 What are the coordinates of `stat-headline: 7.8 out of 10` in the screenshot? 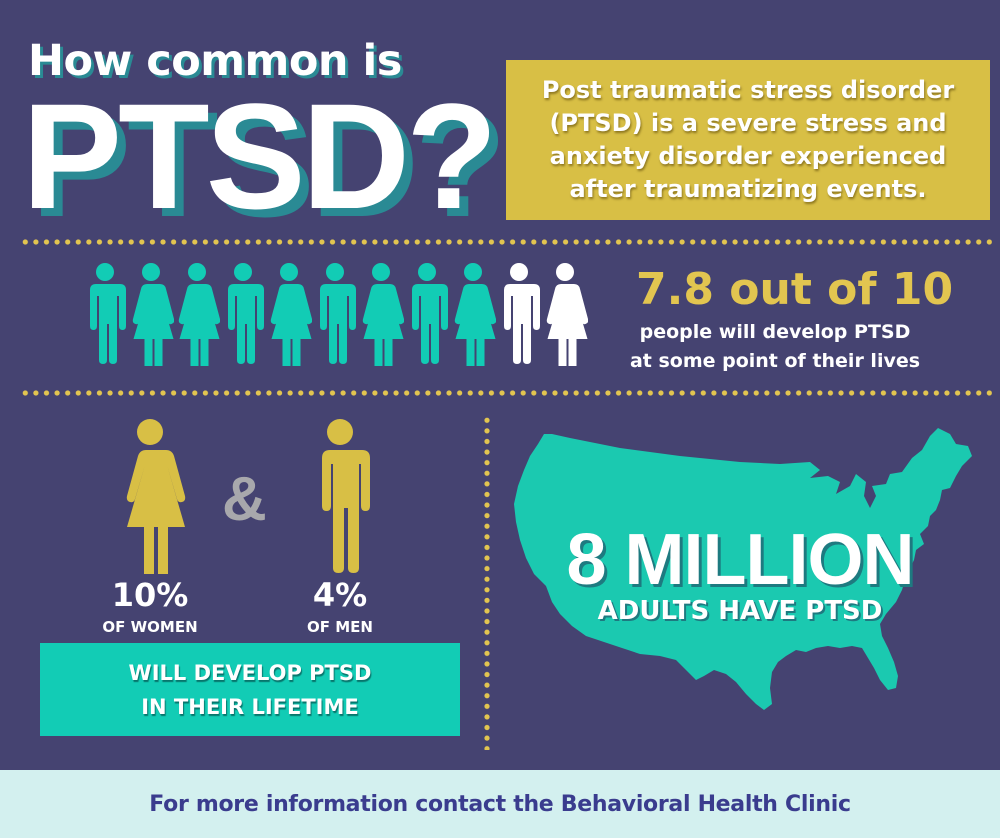 It's located at (795, 289).